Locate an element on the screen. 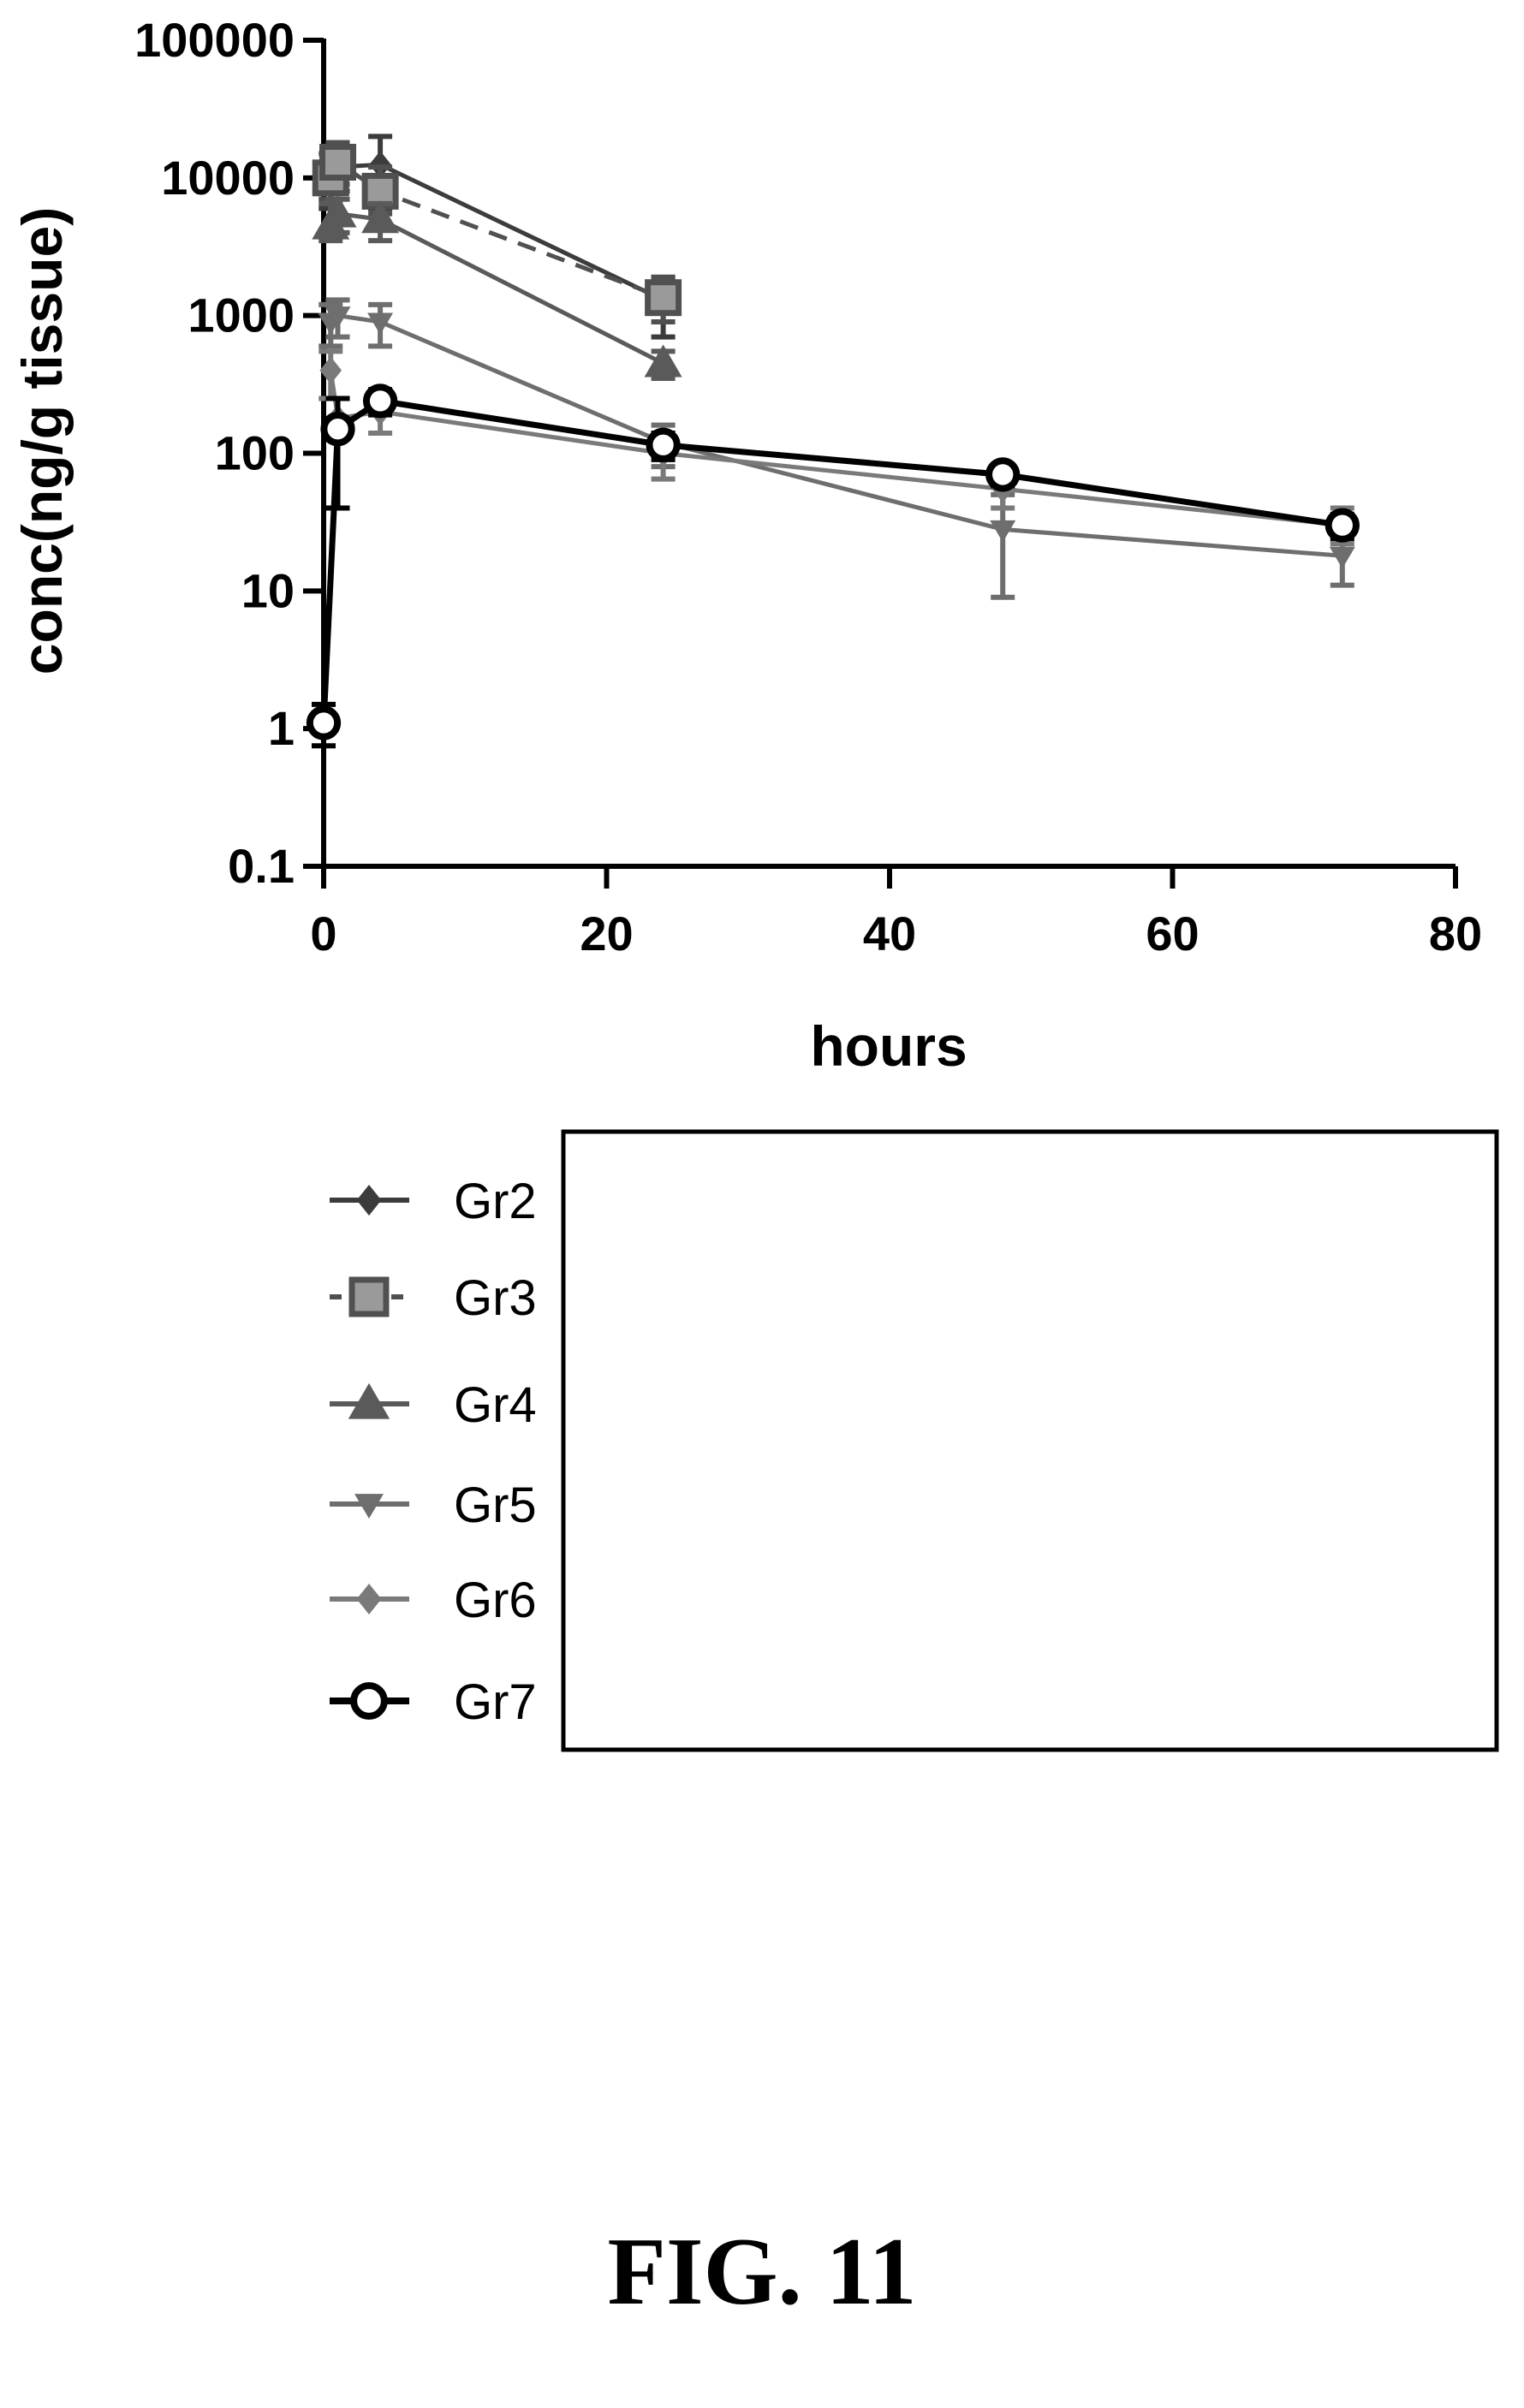 The image size is (1524, 2408). y-tick-label: 100 is located at coordinates (255, 453).